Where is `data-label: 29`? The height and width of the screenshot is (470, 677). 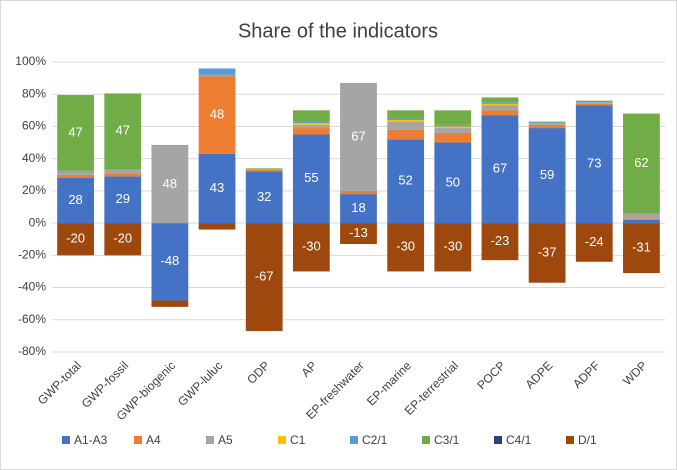
data-label: 29 is located at coordinates (122, 198).